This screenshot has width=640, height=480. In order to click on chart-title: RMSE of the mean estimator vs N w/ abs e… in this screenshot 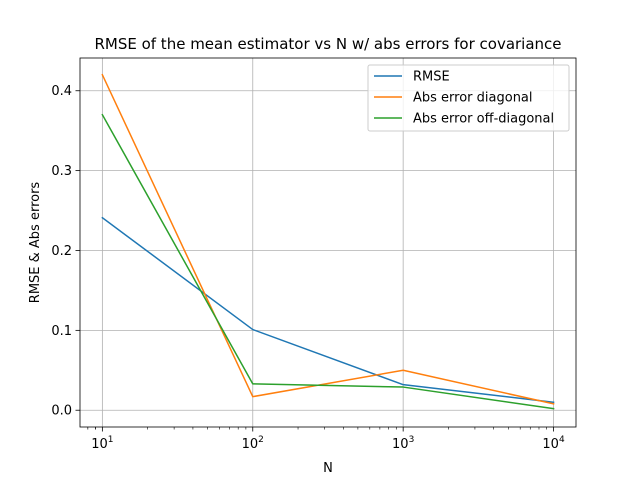, I will do `click(327, 44)`.